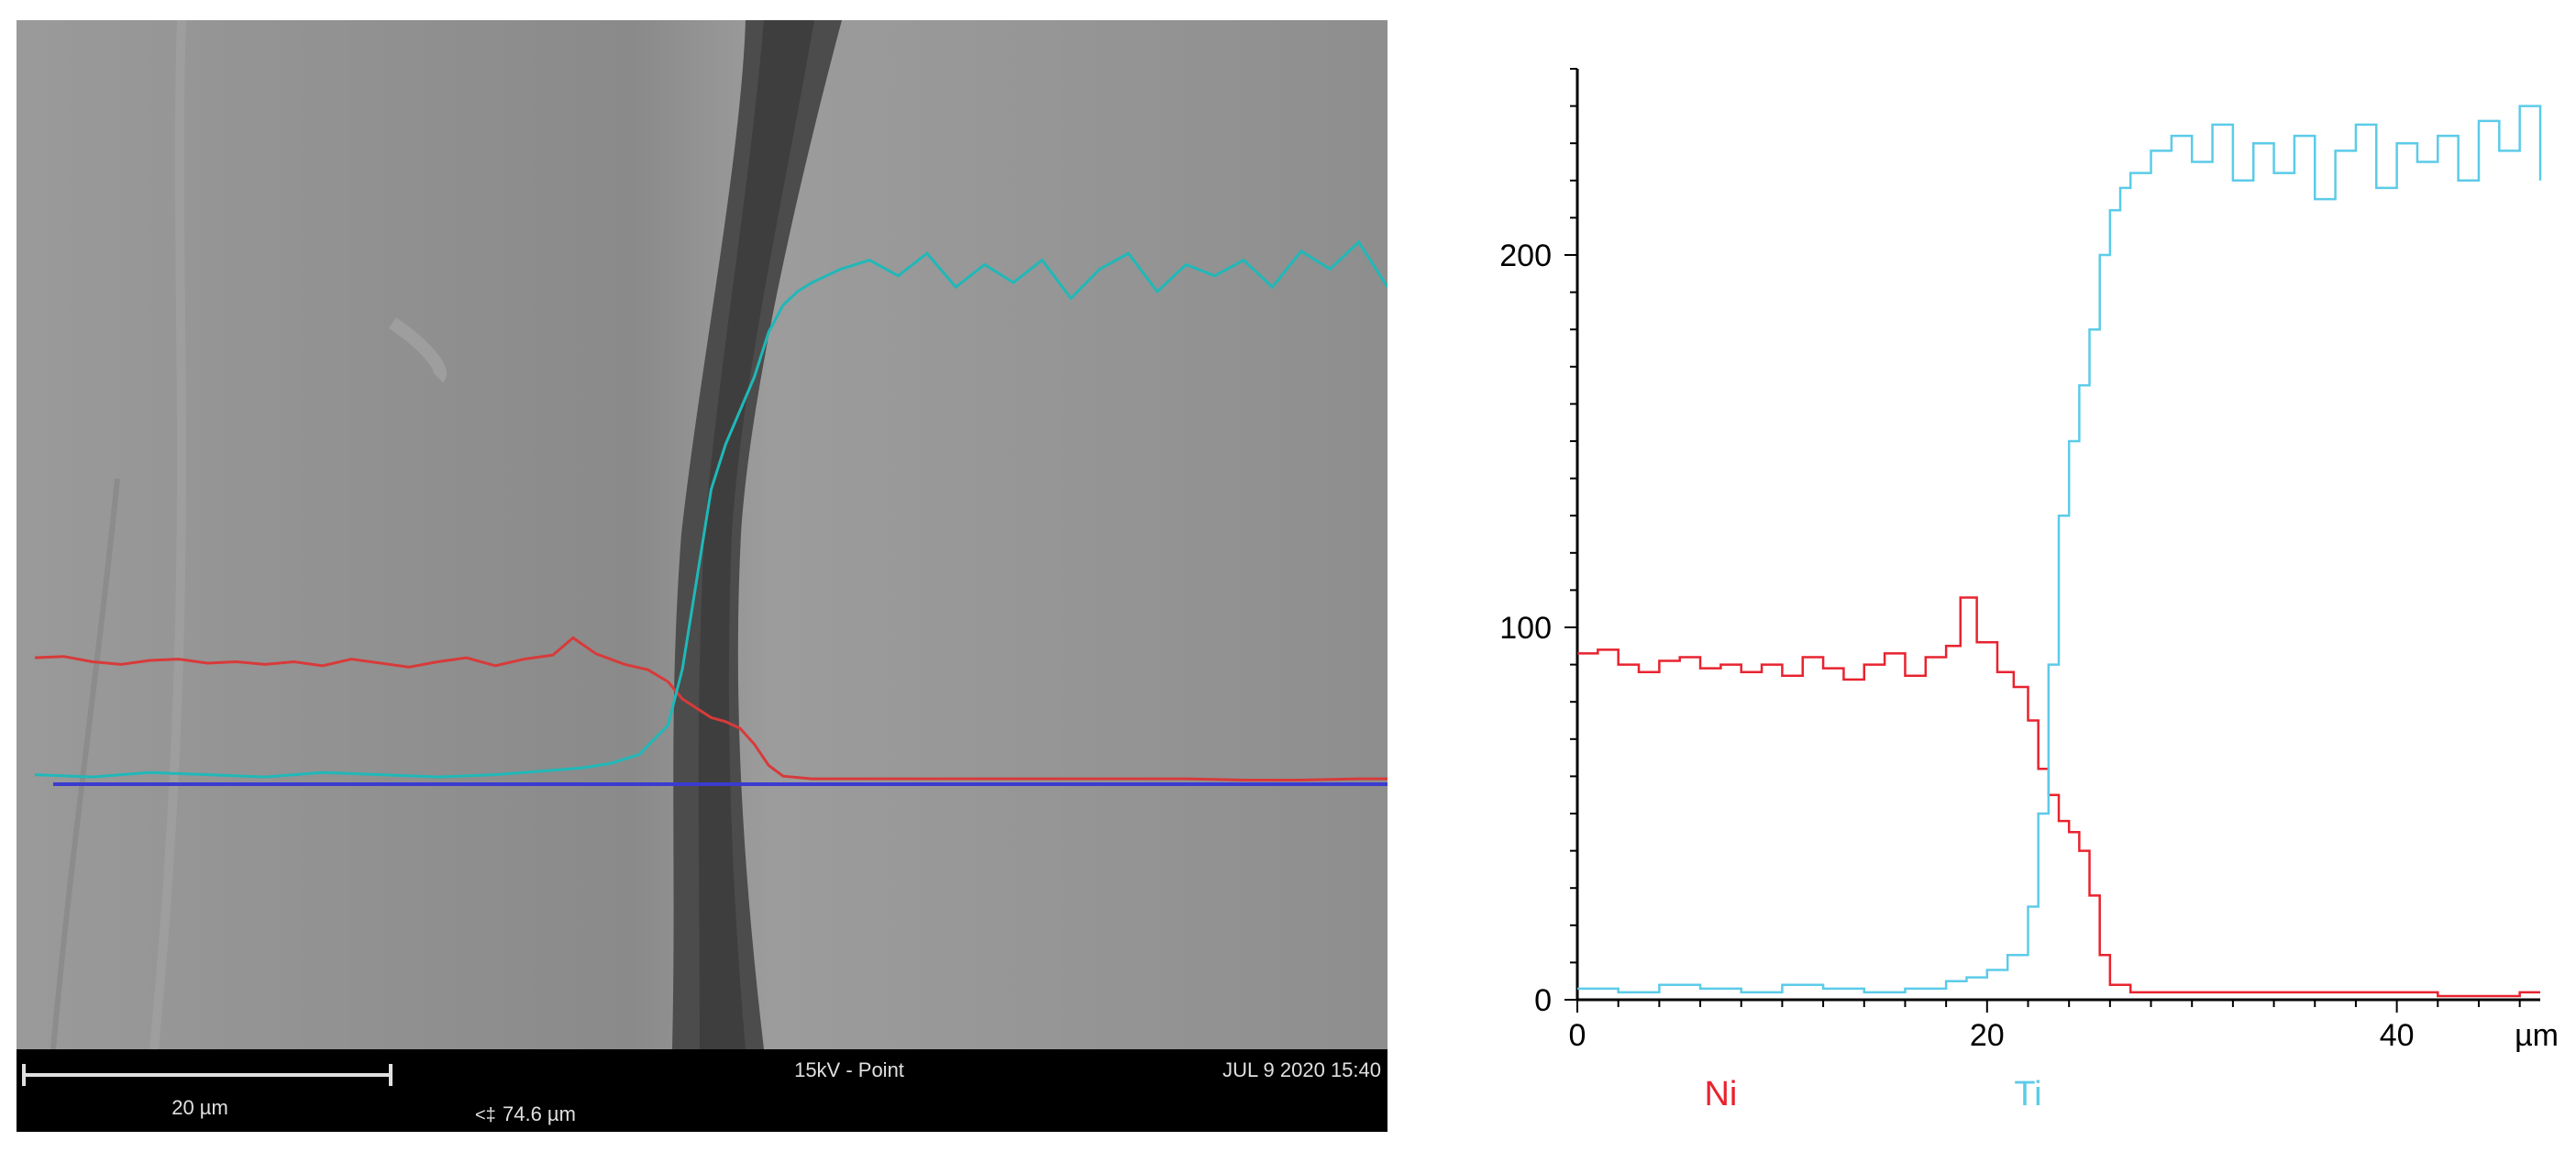  I want to click on ni-trace-overlay, so click(711, 709).